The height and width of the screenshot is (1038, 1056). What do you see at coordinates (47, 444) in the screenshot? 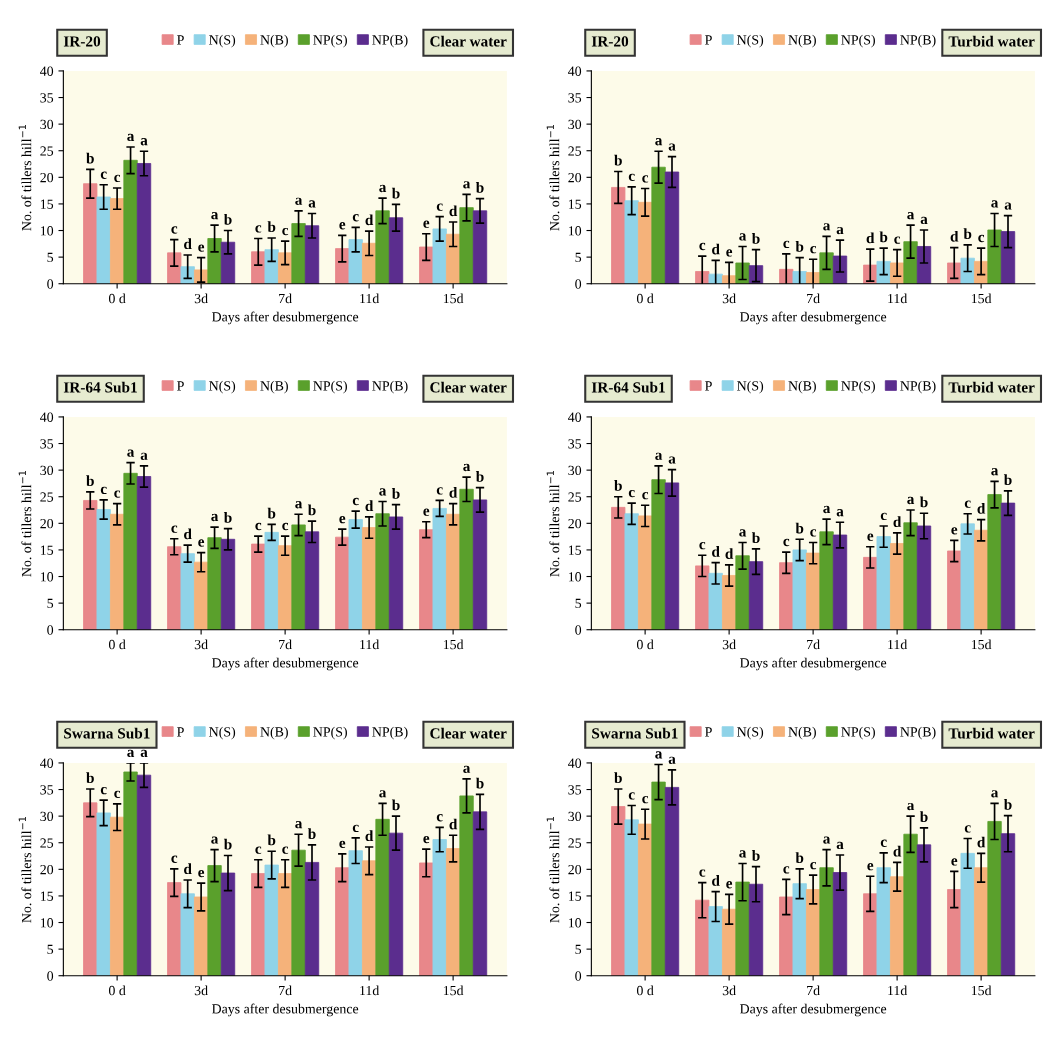
I see `y-tick-label: 35` at bounding box center [47, 444].